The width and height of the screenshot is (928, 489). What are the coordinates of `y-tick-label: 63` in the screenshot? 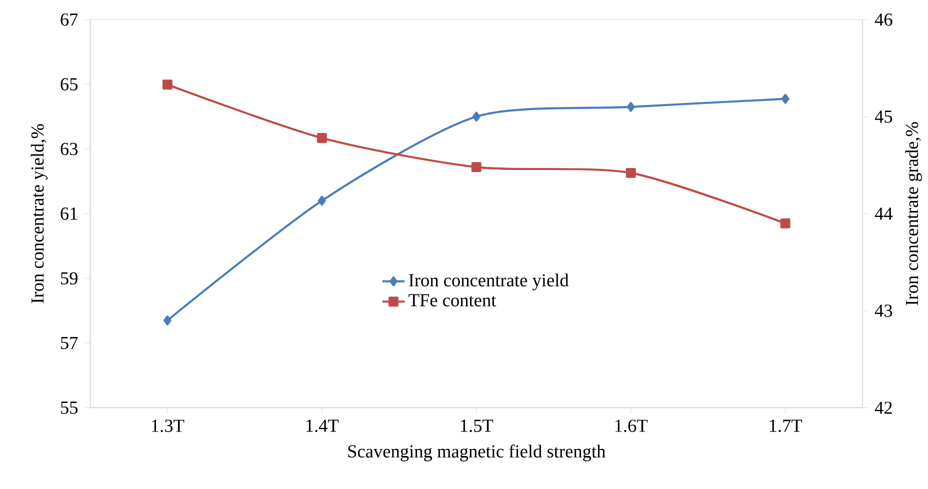 It's located at (69, 149).